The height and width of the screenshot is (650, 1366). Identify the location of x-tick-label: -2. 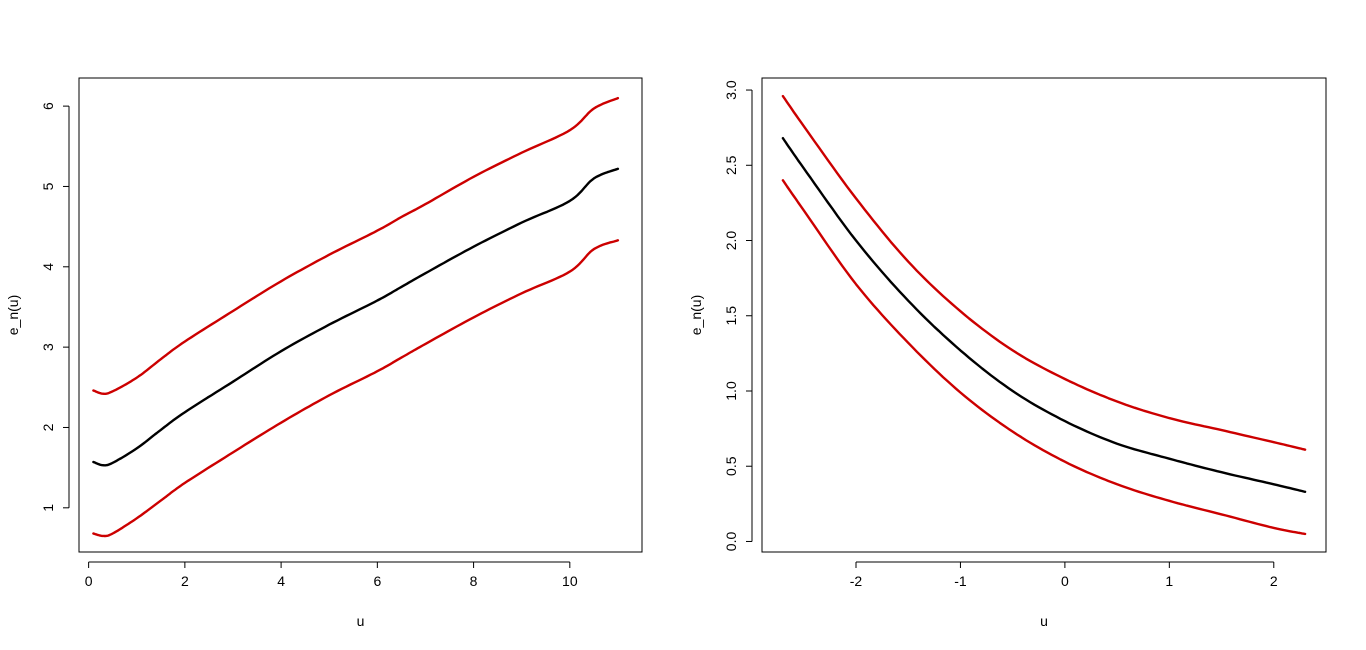
(856, 581).